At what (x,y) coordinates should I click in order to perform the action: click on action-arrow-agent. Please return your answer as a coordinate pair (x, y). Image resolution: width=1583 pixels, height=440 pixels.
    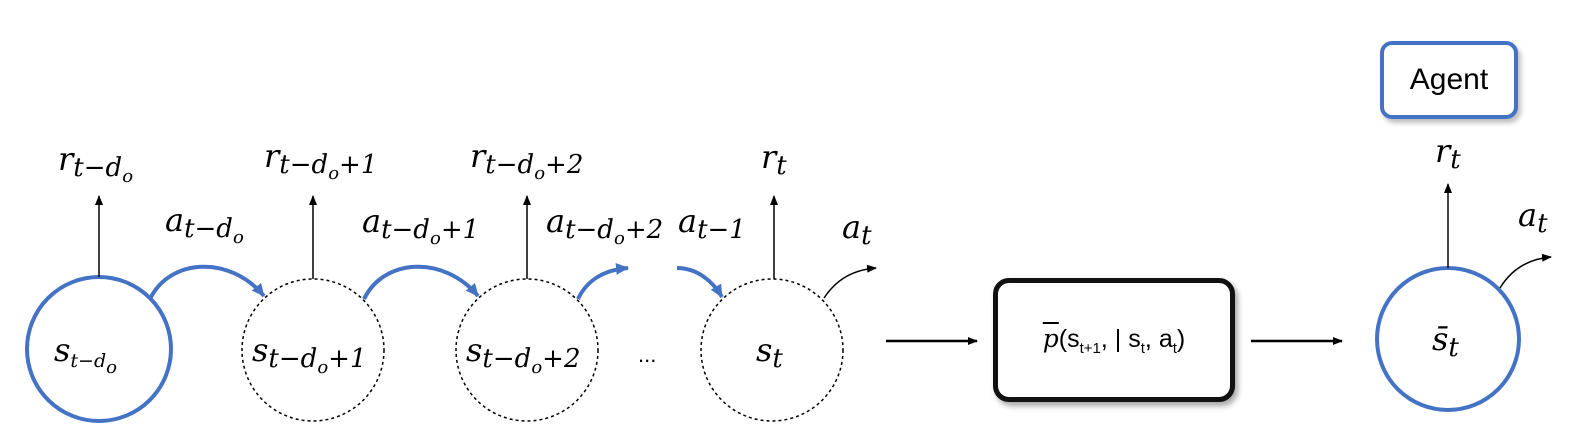
    Looking at the image, I should click on (1525, 271).